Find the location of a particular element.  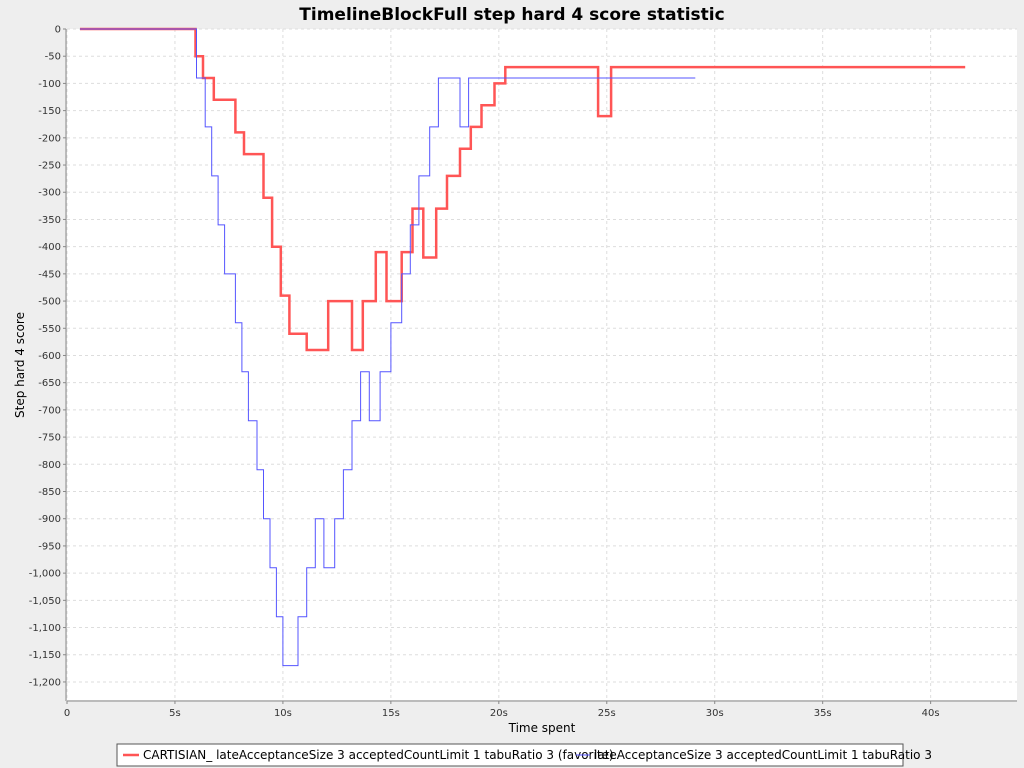

y-tick-label: -500 is located at coordinates (49, 302).